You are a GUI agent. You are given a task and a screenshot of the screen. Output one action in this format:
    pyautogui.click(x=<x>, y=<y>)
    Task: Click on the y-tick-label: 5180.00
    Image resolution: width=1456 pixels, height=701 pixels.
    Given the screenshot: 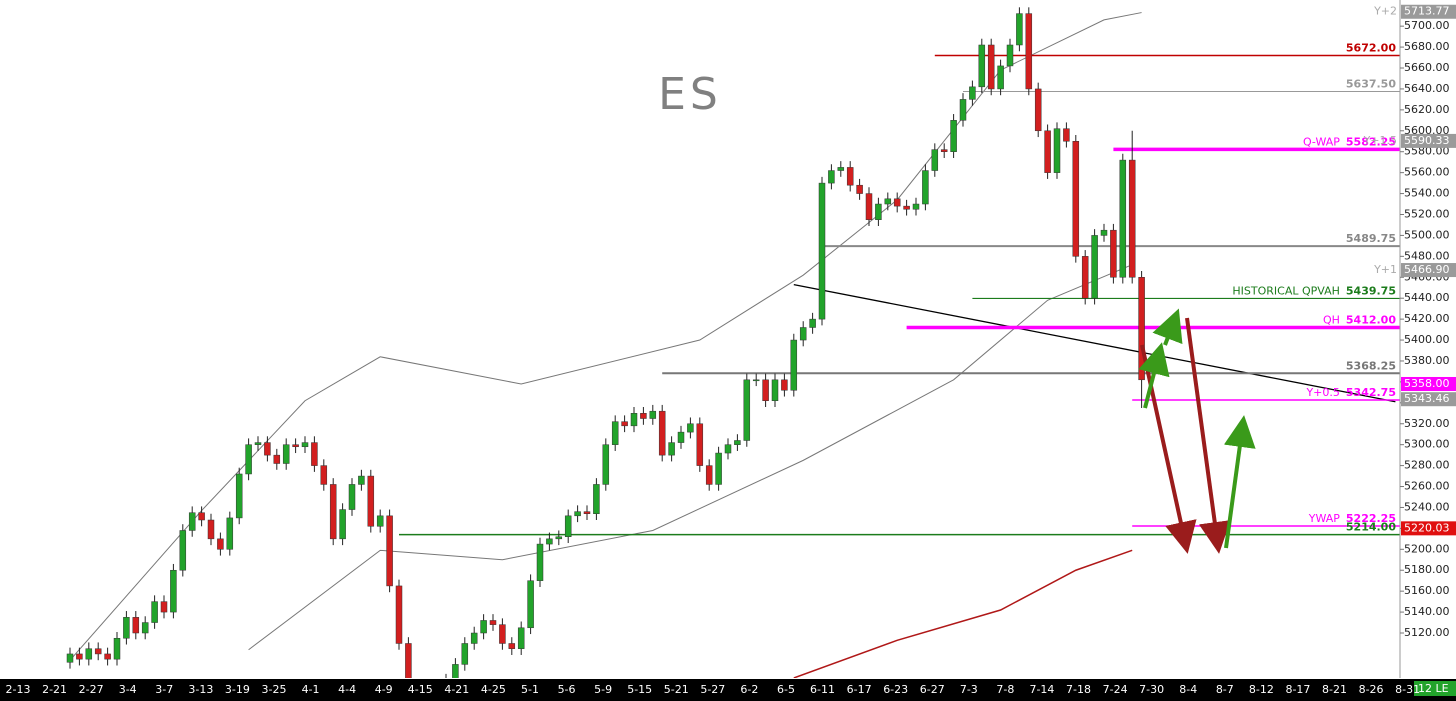 What is the action you would take?
    pyautogui.click(x=1427, y=569)
    